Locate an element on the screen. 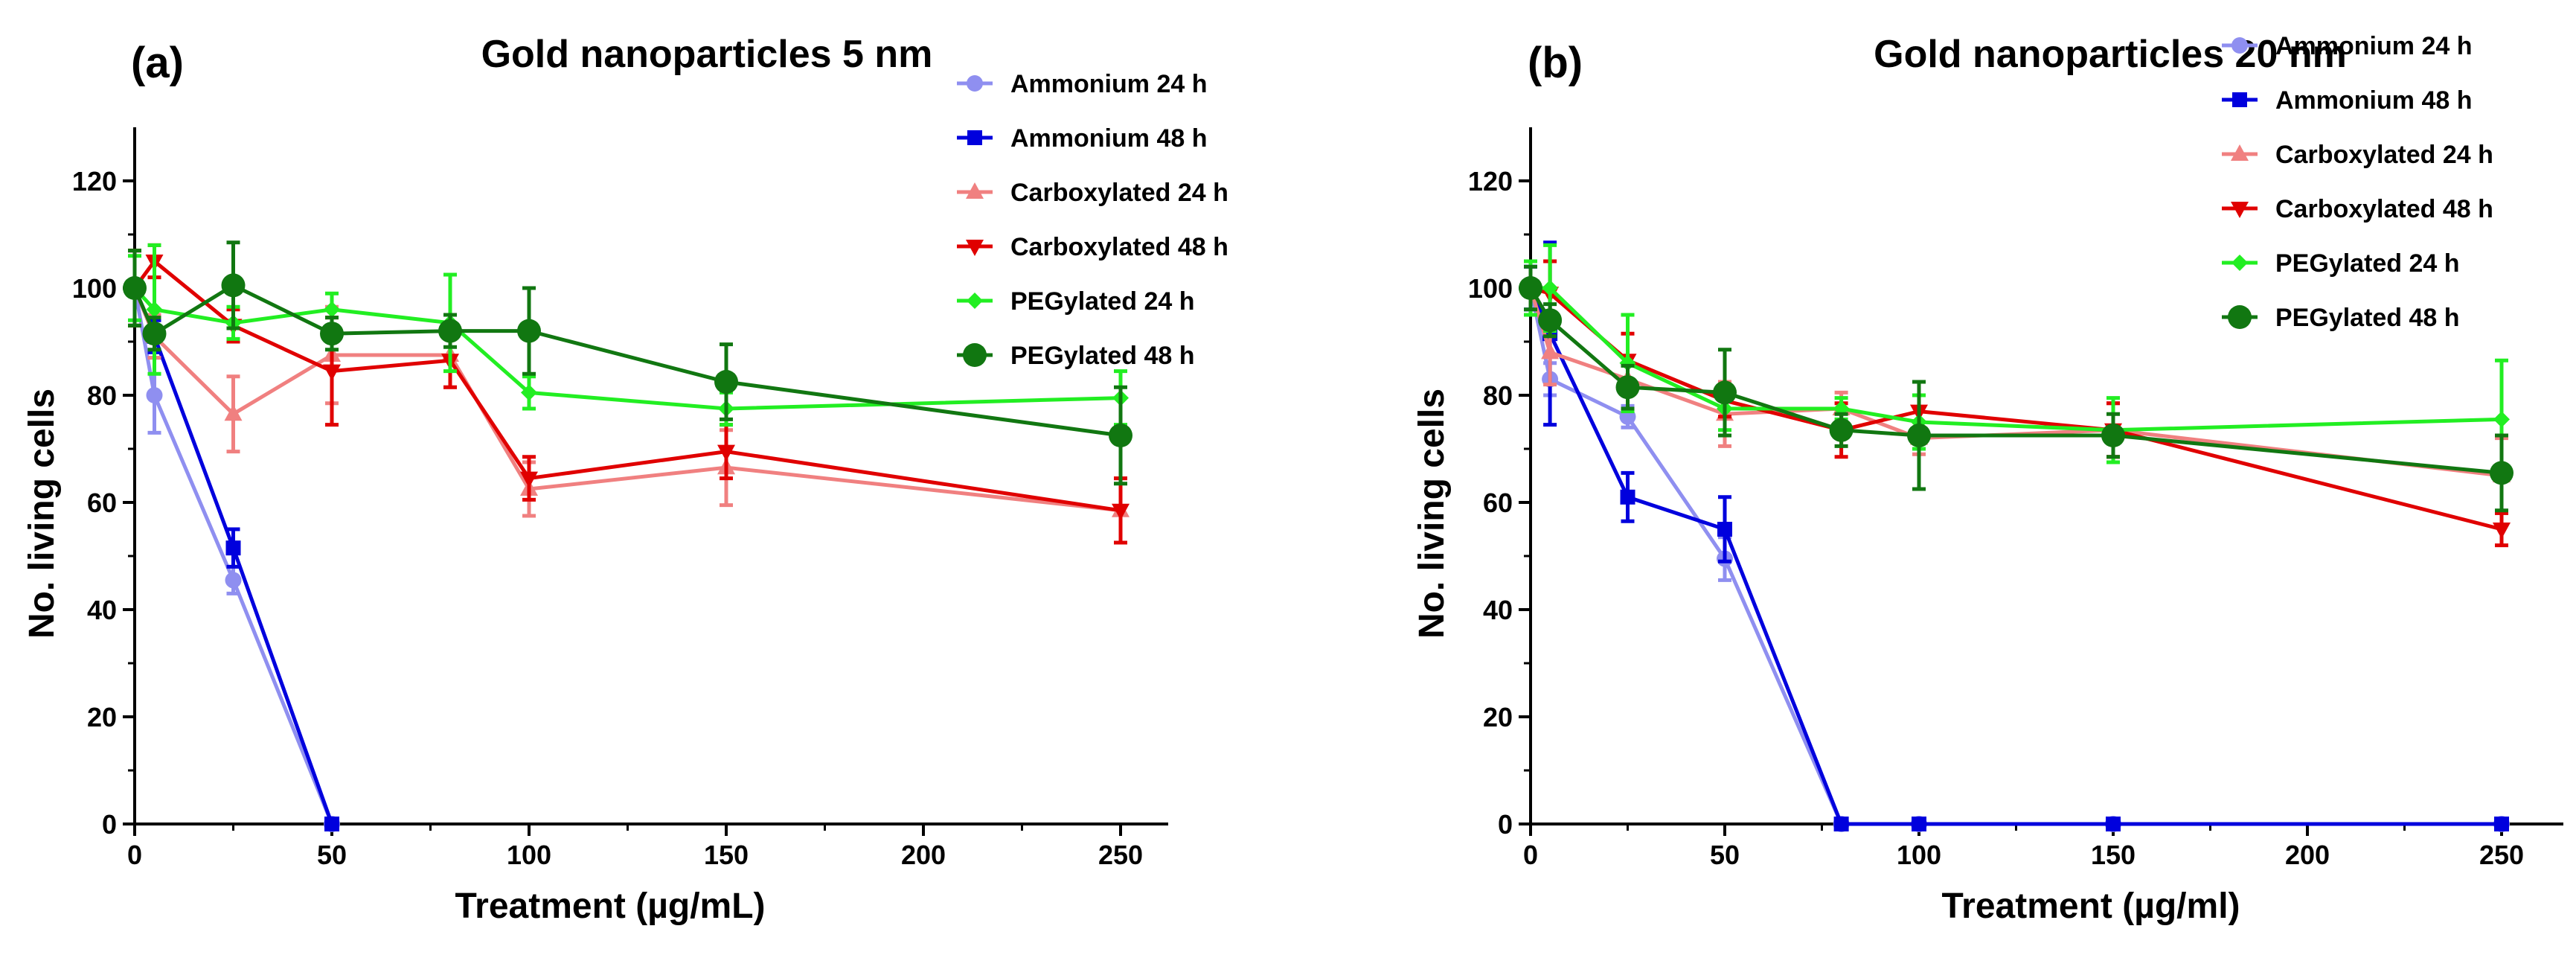  series-pegylated-24-h is located at coordinates (2016, 362).